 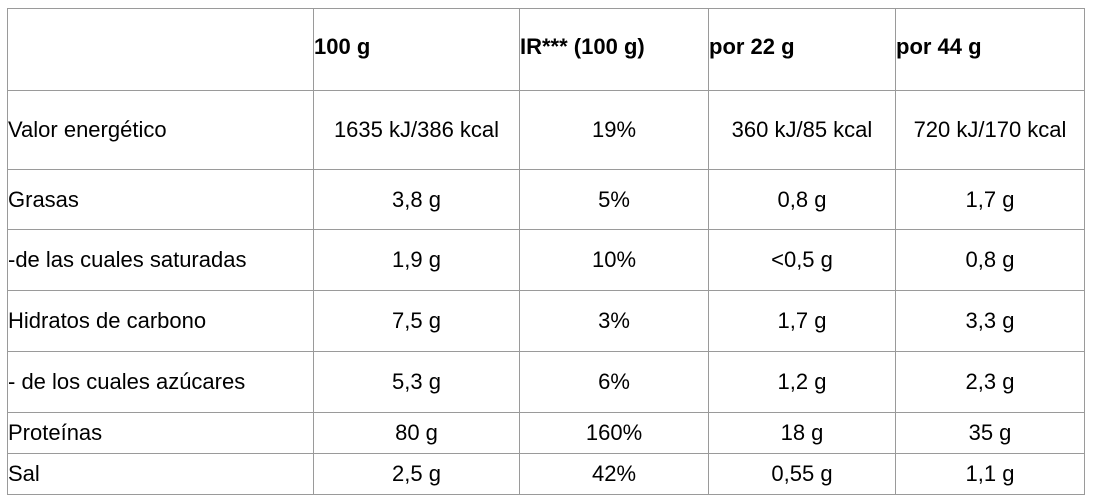 I want to click on row-label: - de los cuales azúcares, so click(x=160, y=382).